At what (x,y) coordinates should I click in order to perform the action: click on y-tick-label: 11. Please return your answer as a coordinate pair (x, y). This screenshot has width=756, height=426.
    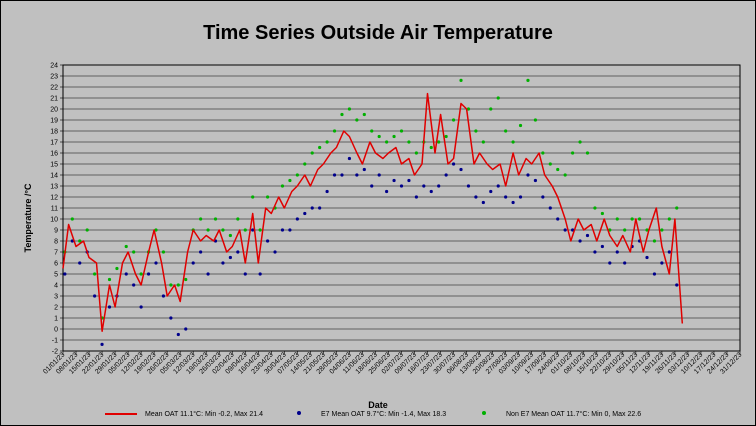
    Looking at the image, I should click on (54, 209).